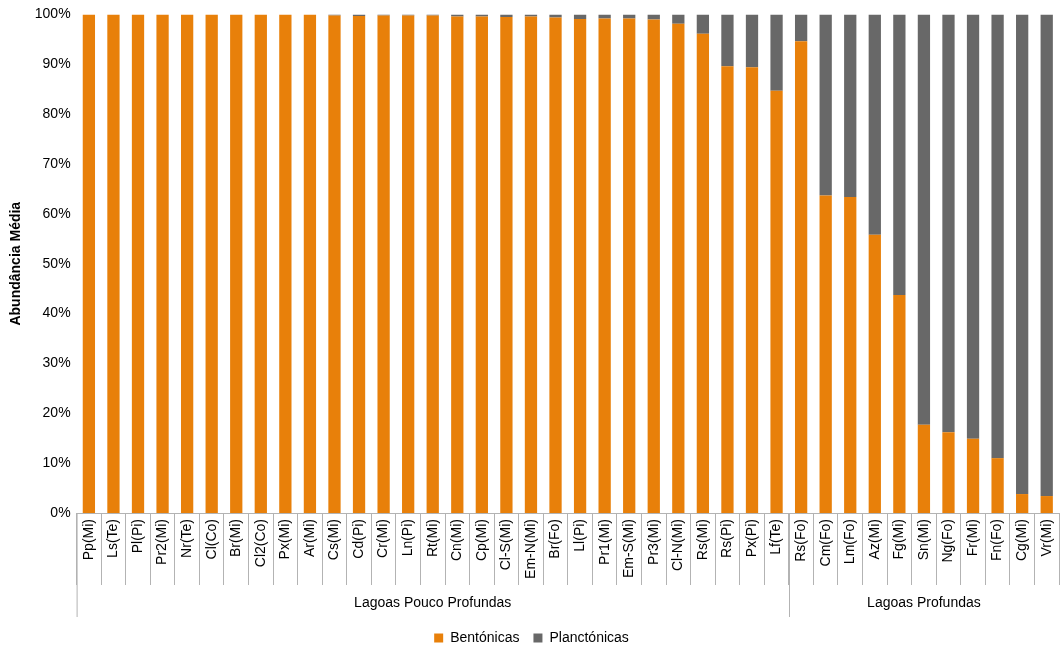 The width and height of the screenshot is (1063, 657). What do you see at coordinates (922, 540) in the screenshot?
I see `x-tick-label: Sn(Mi)` at bounding box center [922, 540].